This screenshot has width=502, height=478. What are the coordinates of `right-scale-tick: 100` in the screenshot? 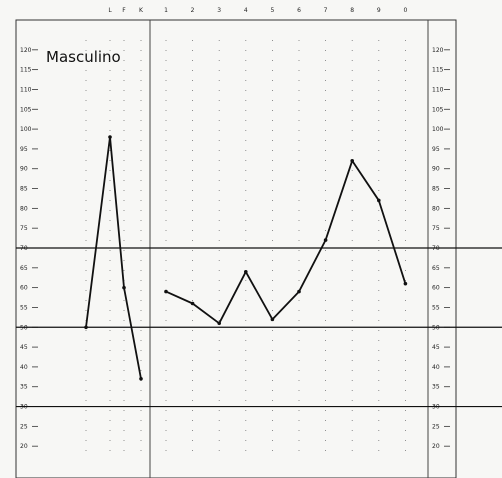 It's located at (438, 129).